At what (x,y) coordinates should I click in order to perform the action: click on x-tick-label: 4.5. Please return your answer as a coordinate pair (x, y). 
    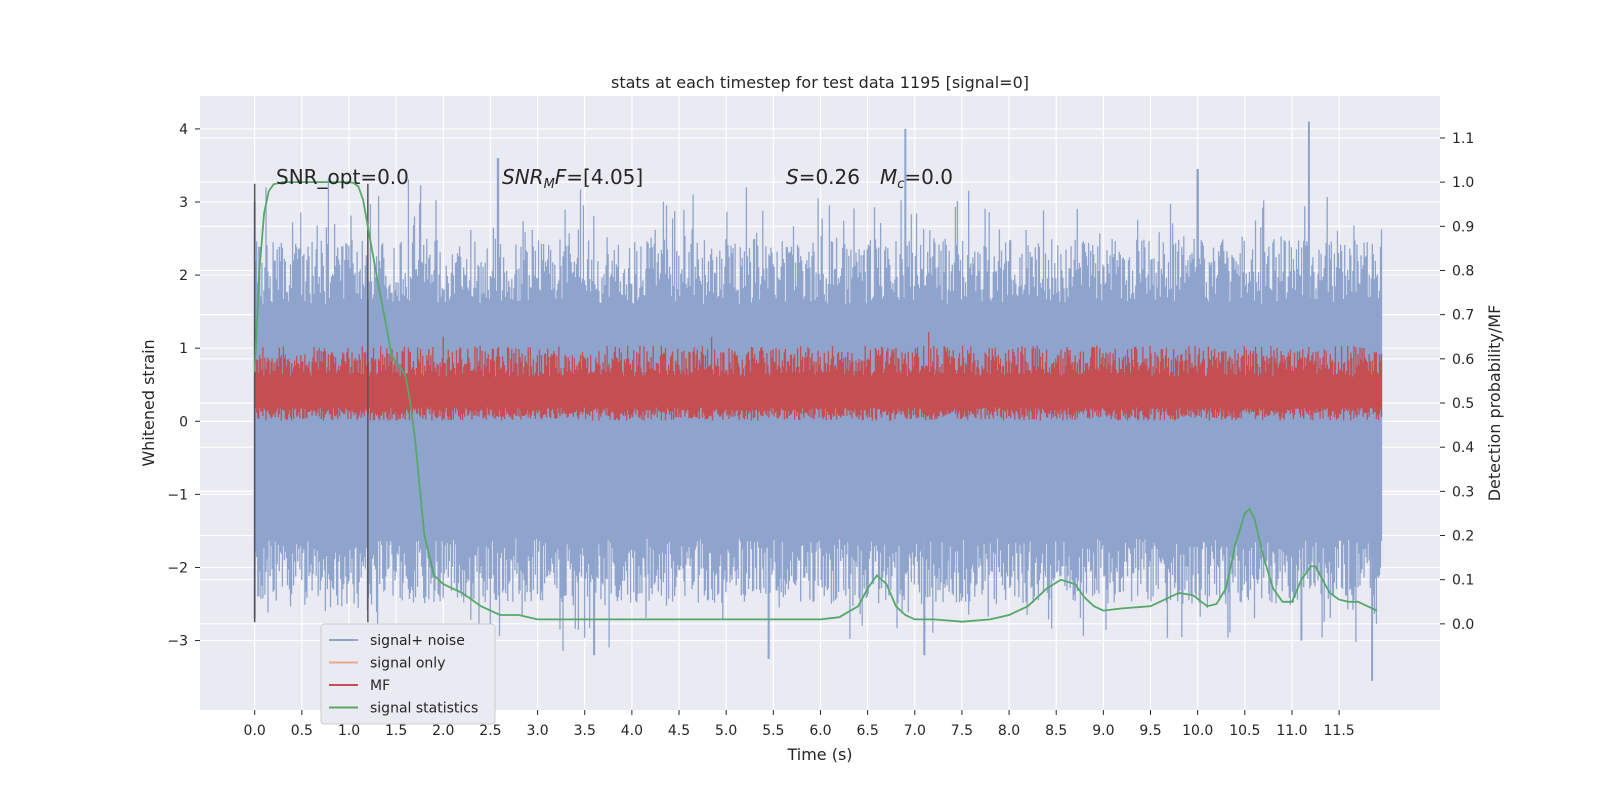
    Looking at the image, I should click on (679, 731).